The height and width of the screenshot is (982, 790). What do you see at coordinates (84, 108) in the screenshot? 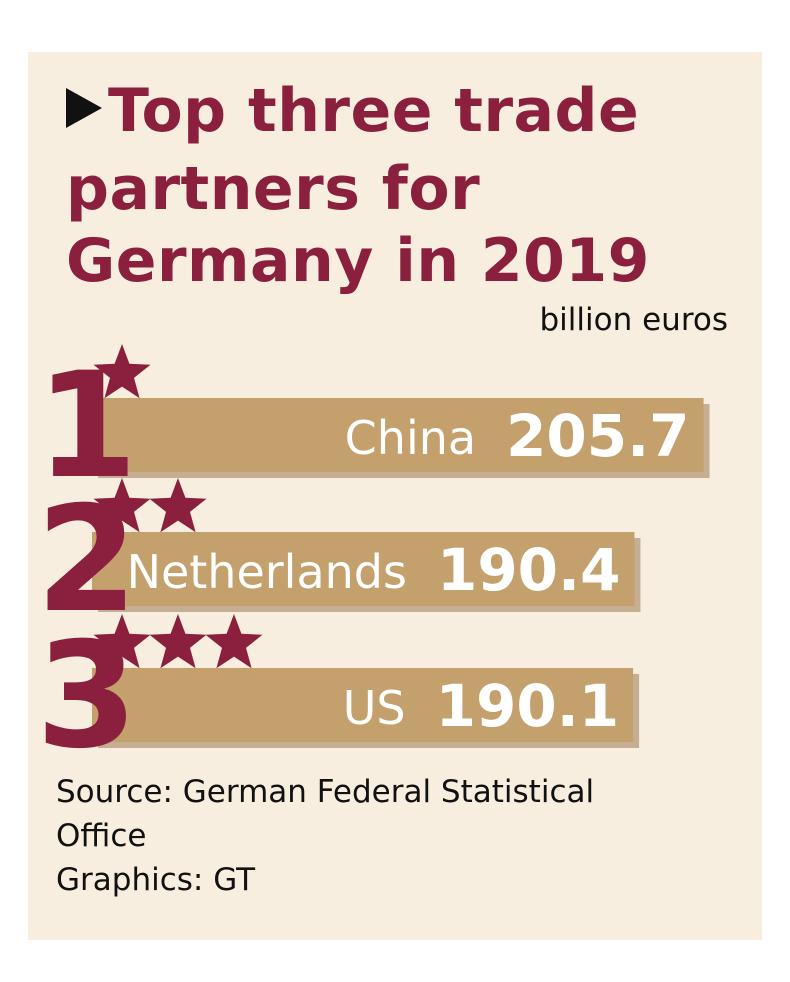
I see `play-arrow-icon` at bounding box center [84, 108].